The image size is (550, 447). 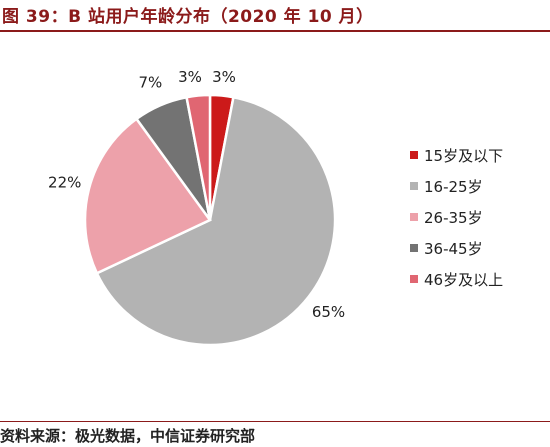 What do you see at coordinates (224, 77) in the screenshot?
I see `pie-label-1: 3%` at bounding box center [224, 77].